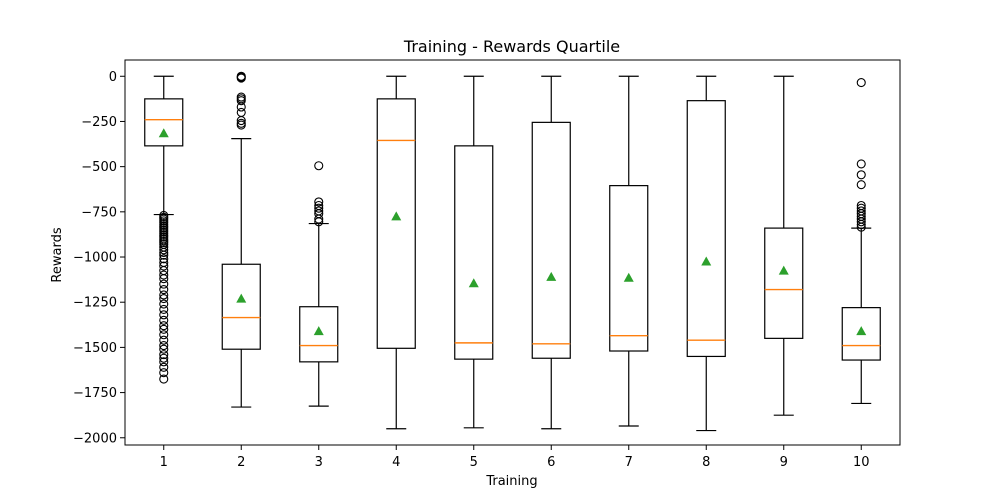  What do you see at coordinates (95, 303) in the screenshot?
I see `y-tick-label: −1250` at bounding box center [95, 303].